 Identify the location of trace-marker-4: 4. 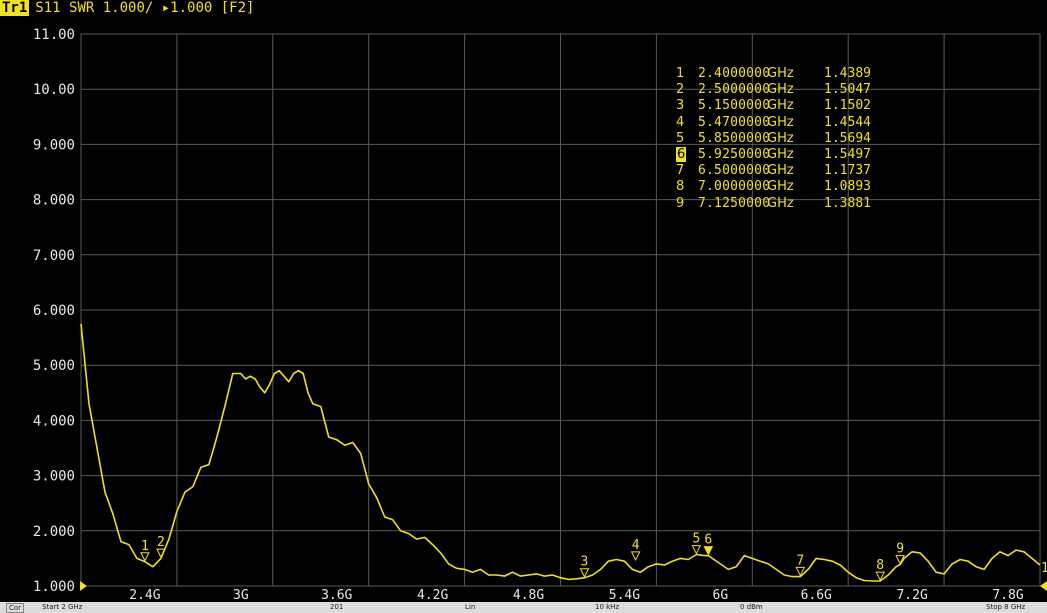
(635, 550).